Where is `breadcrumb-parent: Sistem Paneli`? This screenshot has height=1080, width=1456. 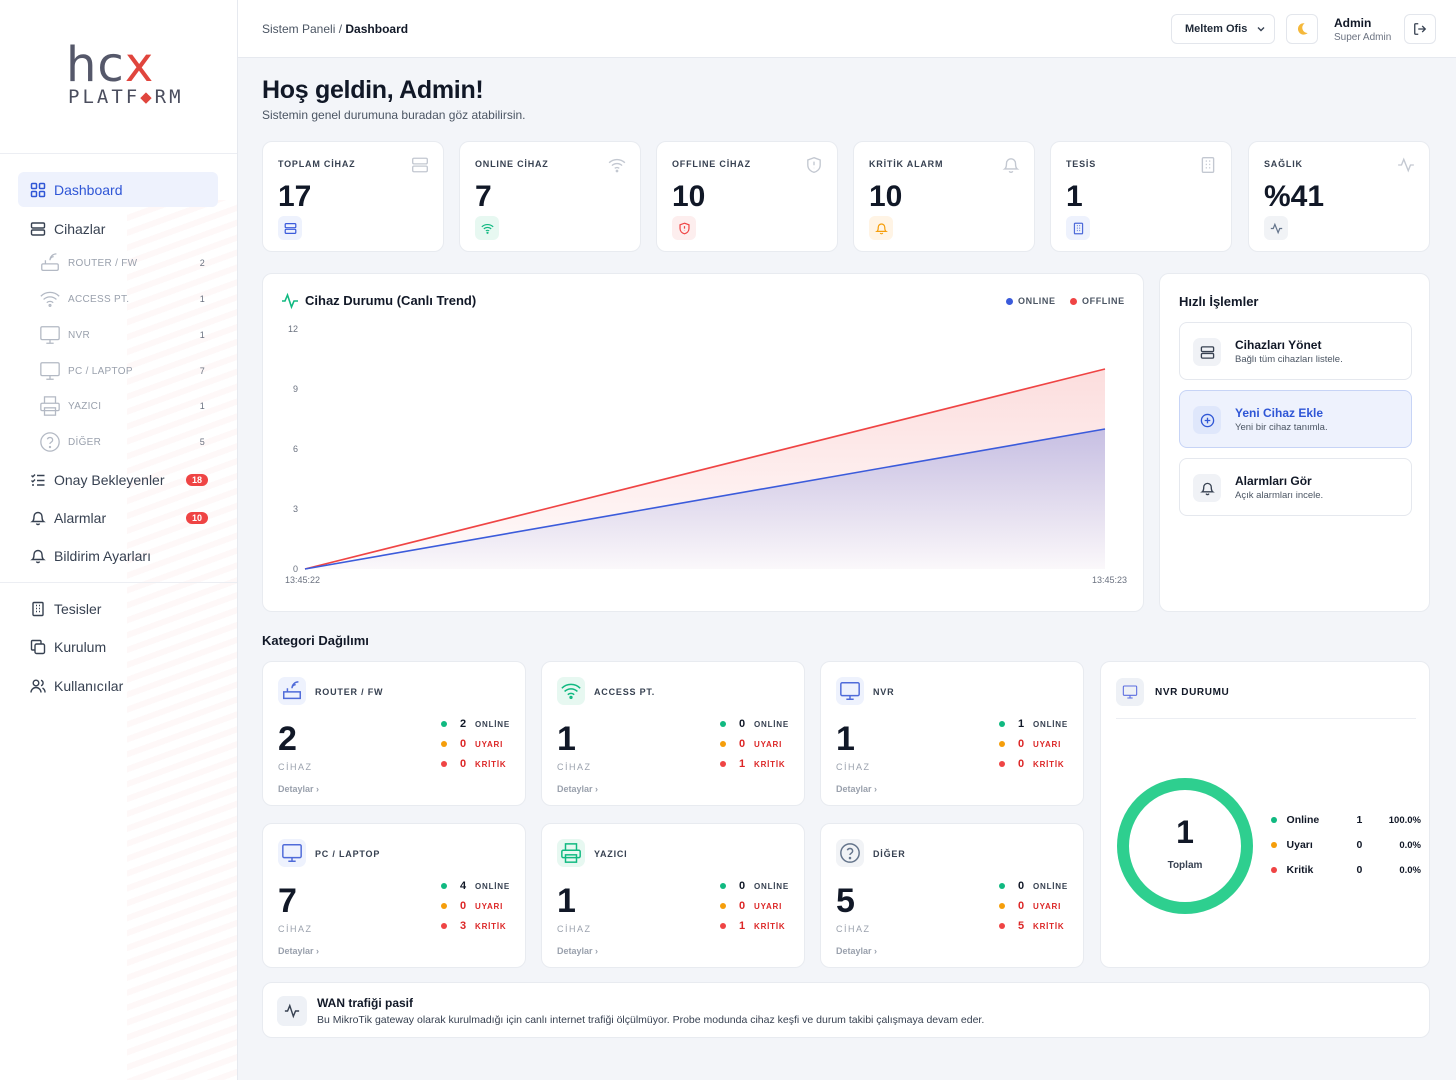
breadcrumb-parent: Sistem Paneli is located at coordinates (299, 29).